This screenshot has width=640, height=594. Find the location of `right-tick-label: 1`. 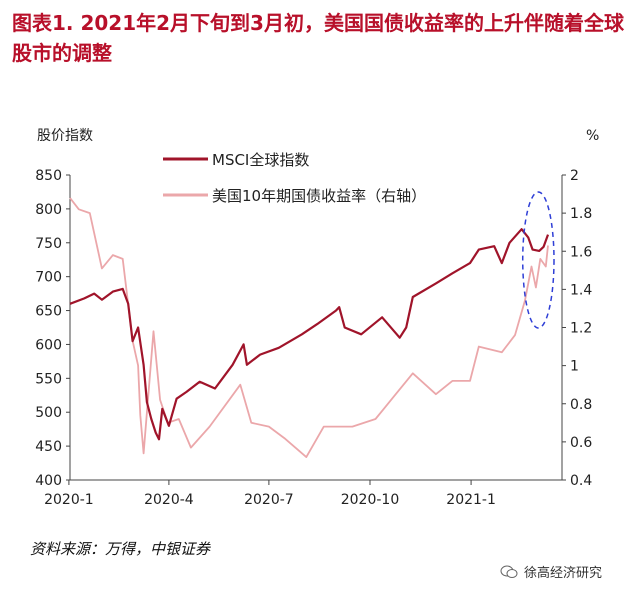

right-tick-label: 1 is located at coordinates (574, 367).